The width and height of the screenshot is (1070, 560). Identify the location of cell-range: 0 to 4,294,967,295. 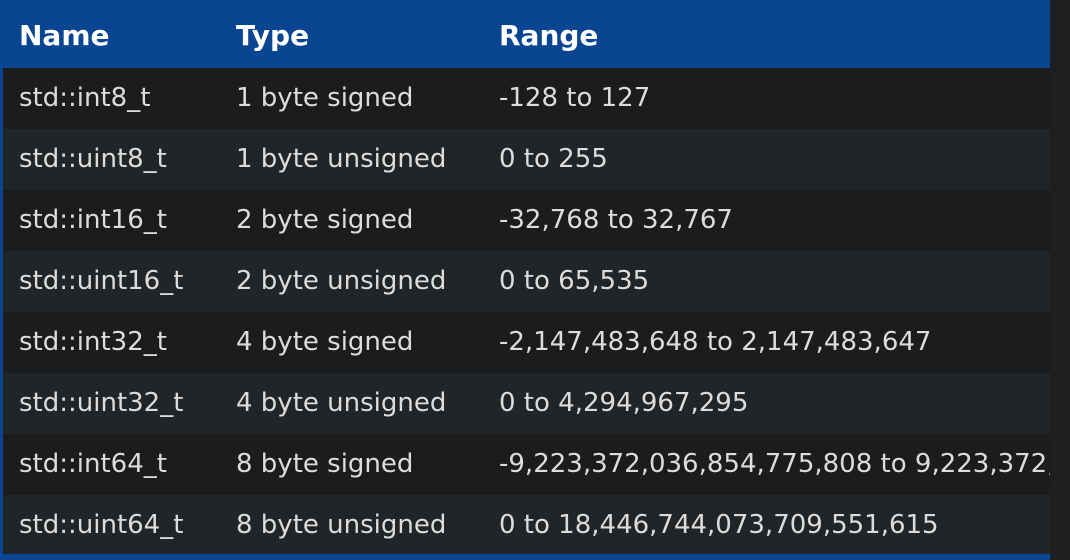
(624, 403).